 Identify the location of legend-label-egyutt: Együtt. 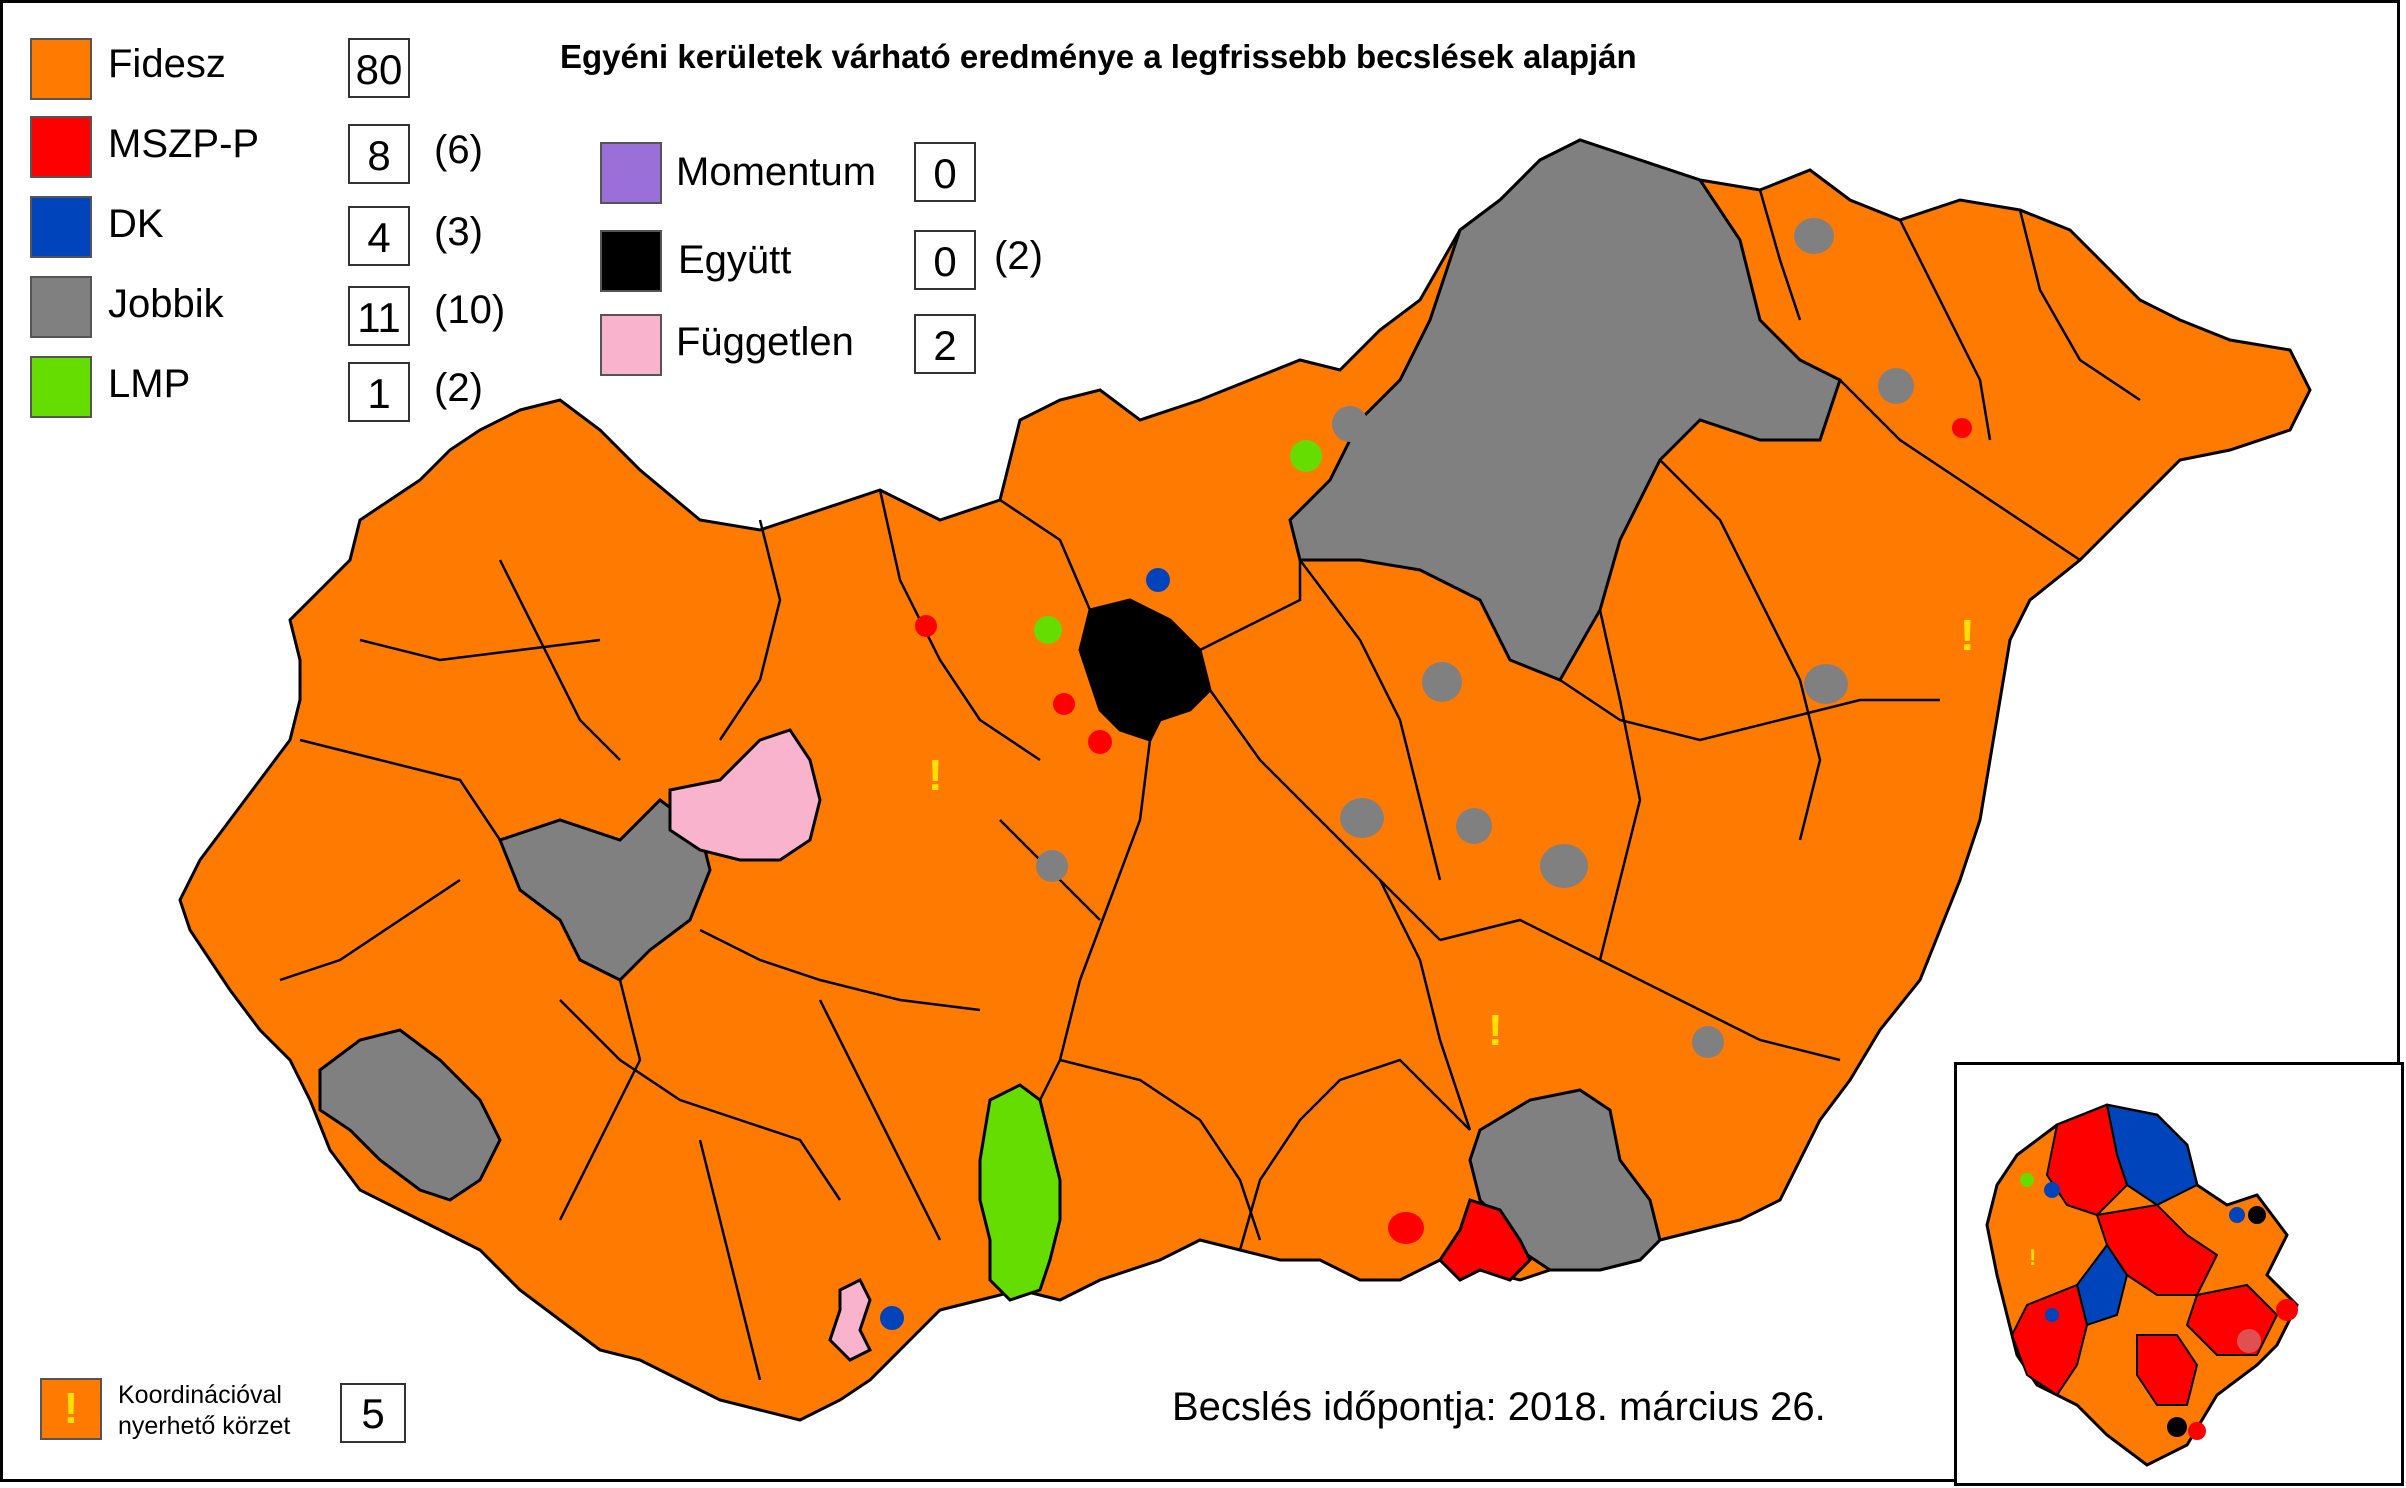
(735, 260).